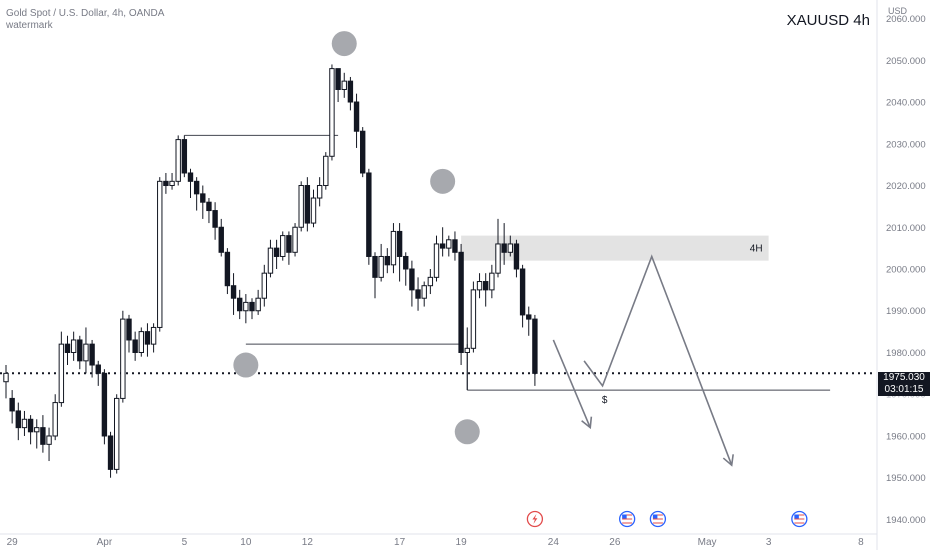 This screenshot has height=550, width=932. What do you see at coordinates (904, 384) in the screenshot?
I see `current-price-tag: 1975.030 03:01:15` at bounding box center [904, 384].